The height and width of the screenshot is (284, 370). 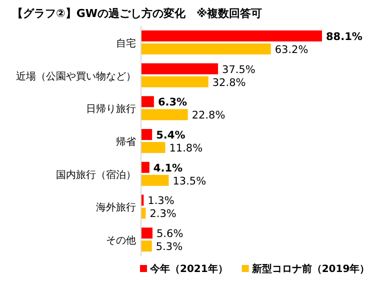 I want to click on data-label: 2.3%, so click(x=163, y=214).